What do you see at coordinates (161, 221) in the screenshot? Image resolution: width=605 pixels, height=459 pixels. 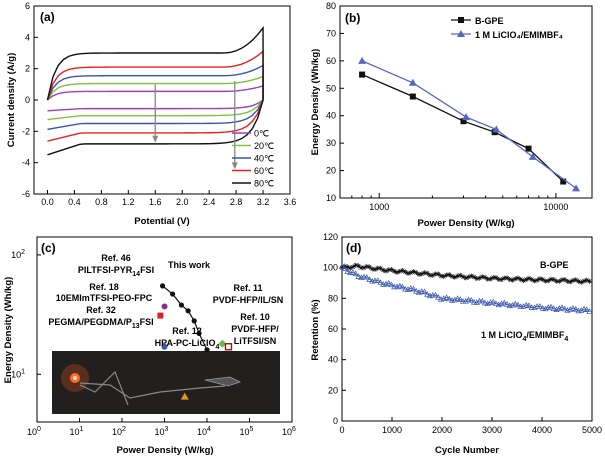 I see `panel-a-xlabel: Potential (V)` at bounding box center [161, 221].